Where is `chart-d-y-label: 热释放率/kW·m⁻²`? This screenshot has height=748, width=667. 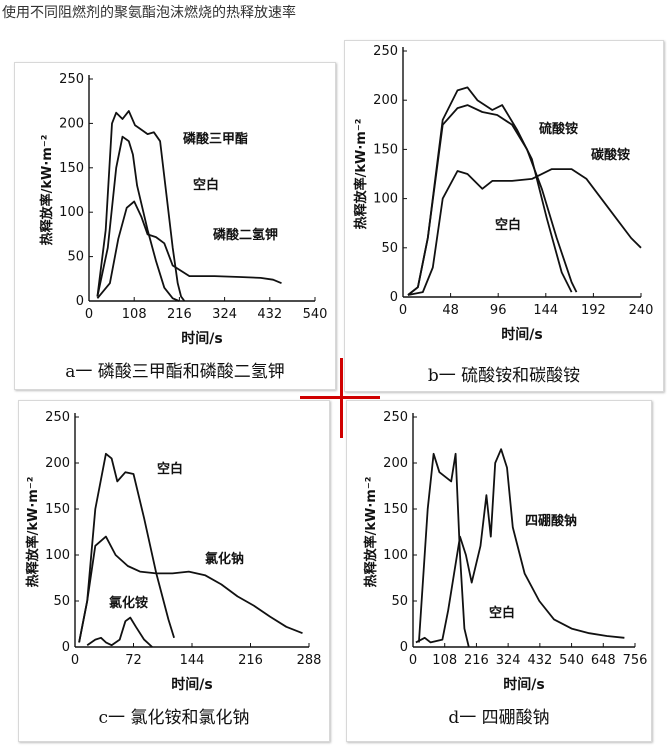 chart-d-y-label: 热释放率/kW·m⁻² is located at coordinates (371, 532).